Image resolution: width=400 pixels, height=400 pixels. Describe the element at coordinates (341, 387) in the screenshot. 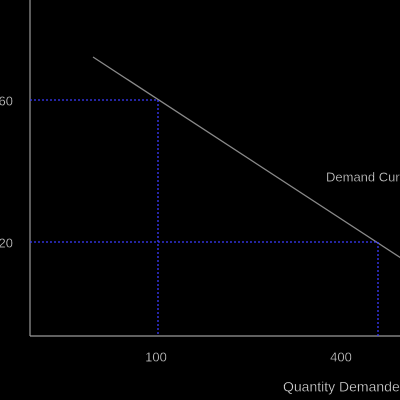

I see `x-axis-title: Quantity Demanded` at that location.